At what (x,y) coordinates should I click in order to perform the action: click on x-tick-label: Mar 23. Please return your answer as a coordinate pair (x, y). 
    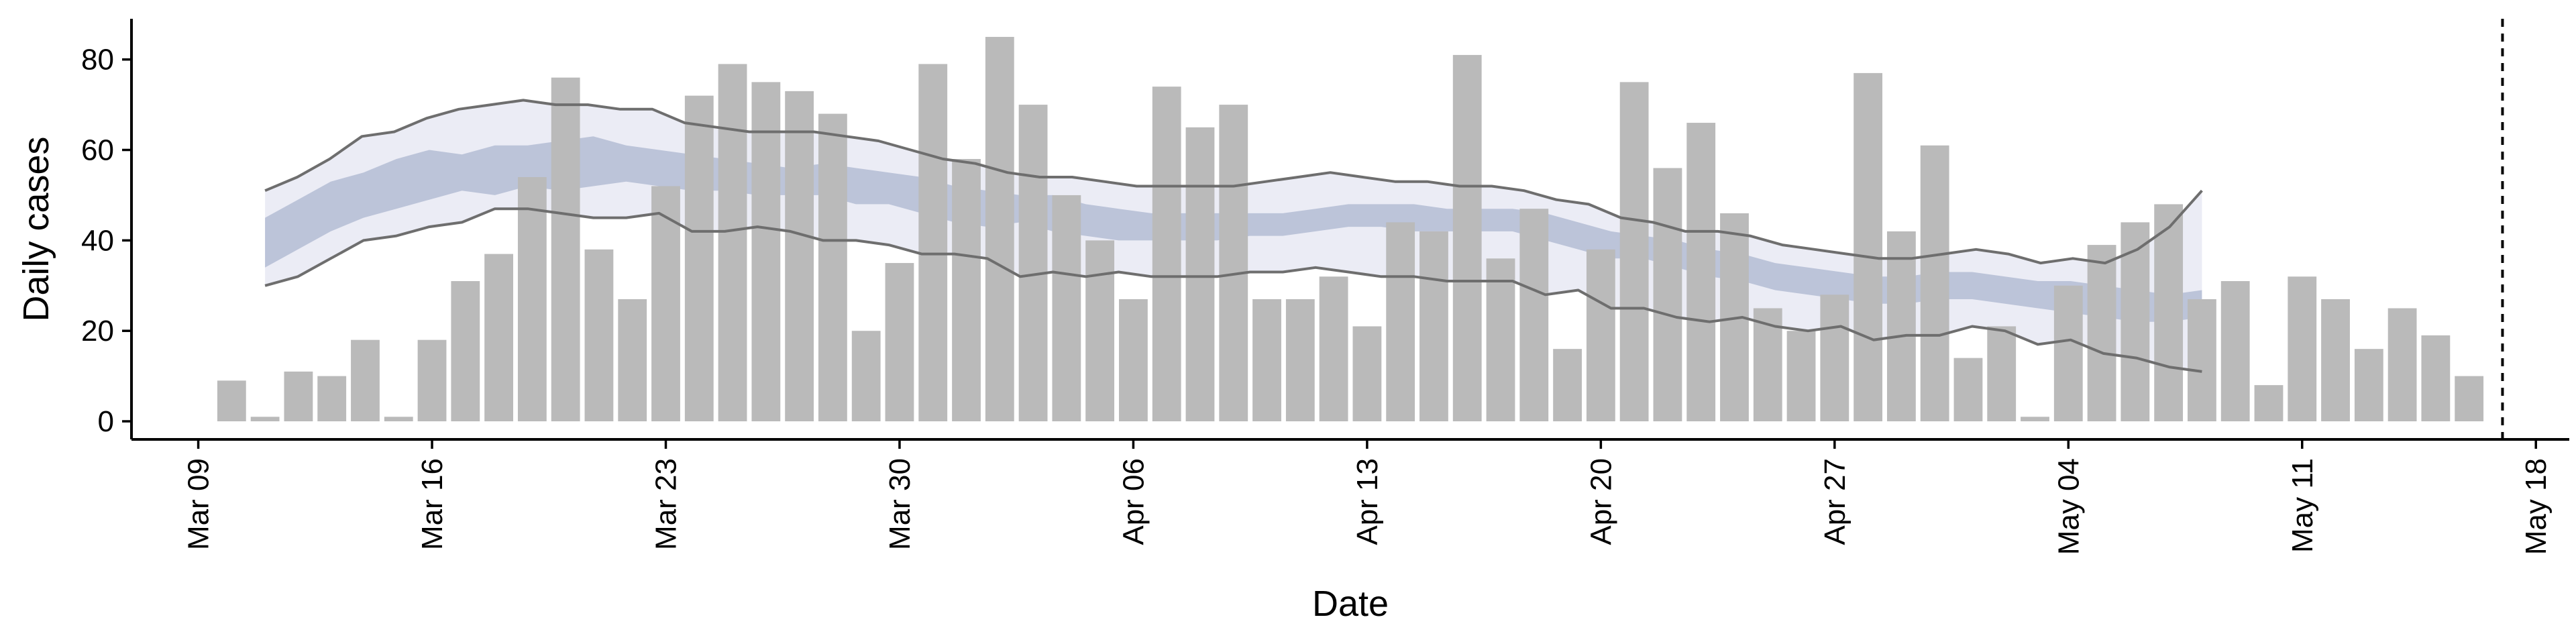
    Looking at the image, I should click on (665, 504).